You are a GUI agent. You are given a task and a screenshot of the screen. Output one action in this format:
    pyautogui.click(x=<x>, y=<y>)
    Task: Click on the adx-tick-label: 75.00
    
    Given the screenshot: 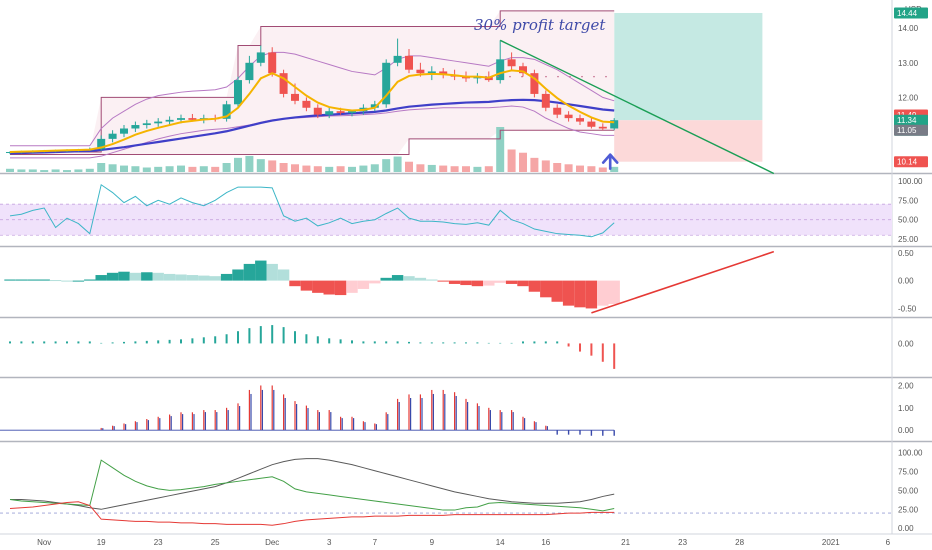 What is the action you would take?
    pyautogui.click(x=908, y=471)
    